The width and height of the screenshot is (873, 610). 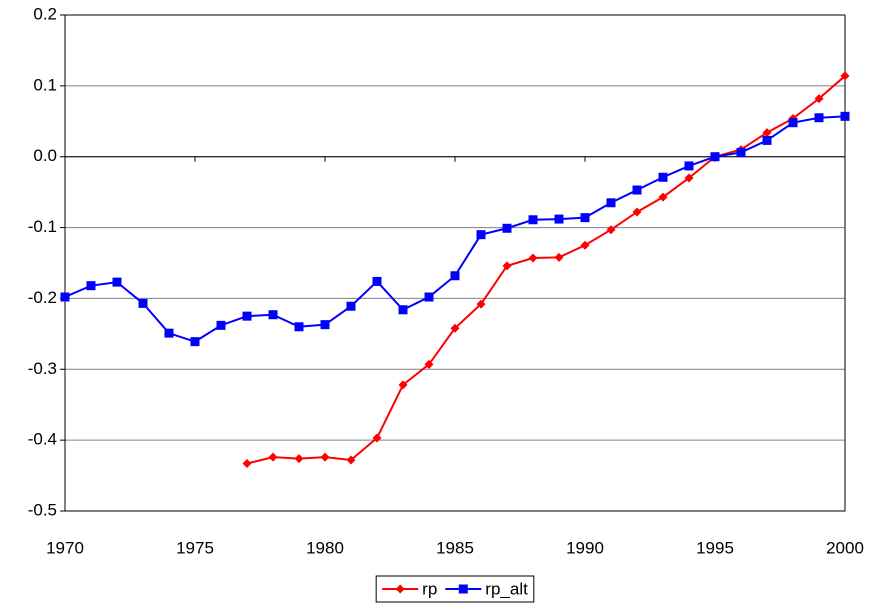 What do you see at coordinates (42, 509) in the screenshot?
I see `y-tick-label: -0.5` at bounding box center [42, 509].